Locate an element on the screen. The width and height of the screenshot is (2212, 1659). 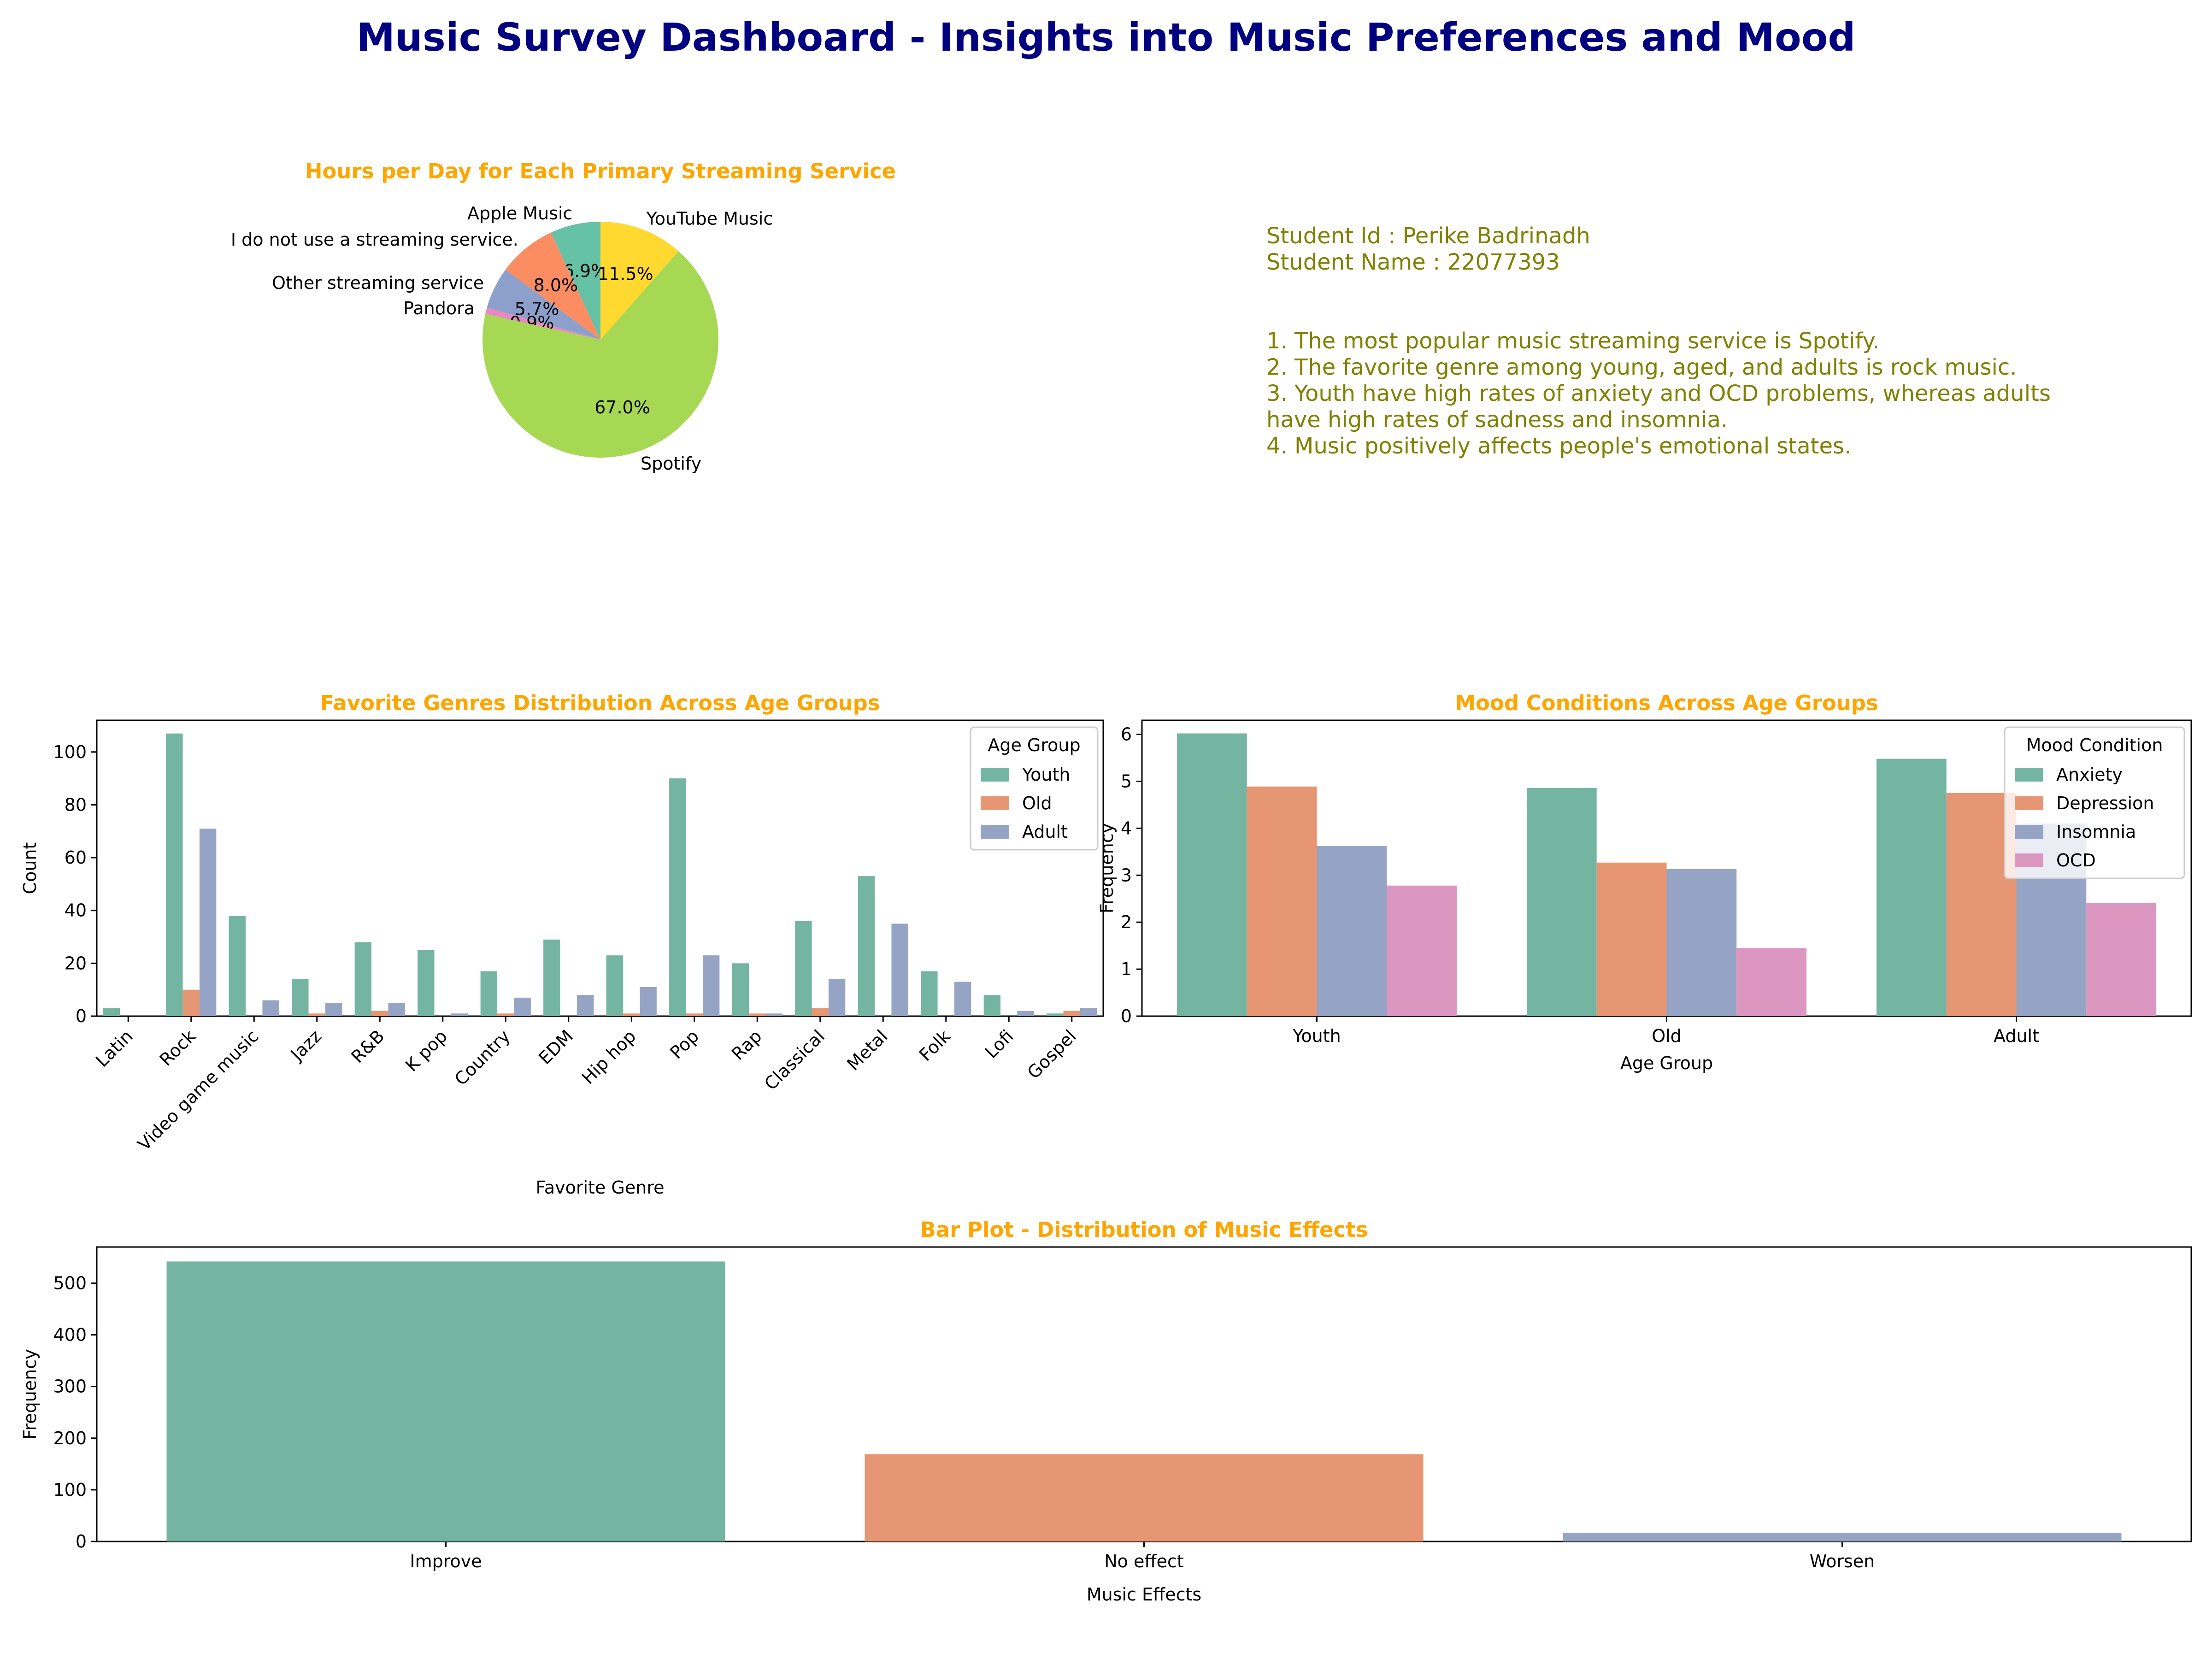
chart-title: Mood Conditions Across Age Groups is located at coordinates (1666, 703).